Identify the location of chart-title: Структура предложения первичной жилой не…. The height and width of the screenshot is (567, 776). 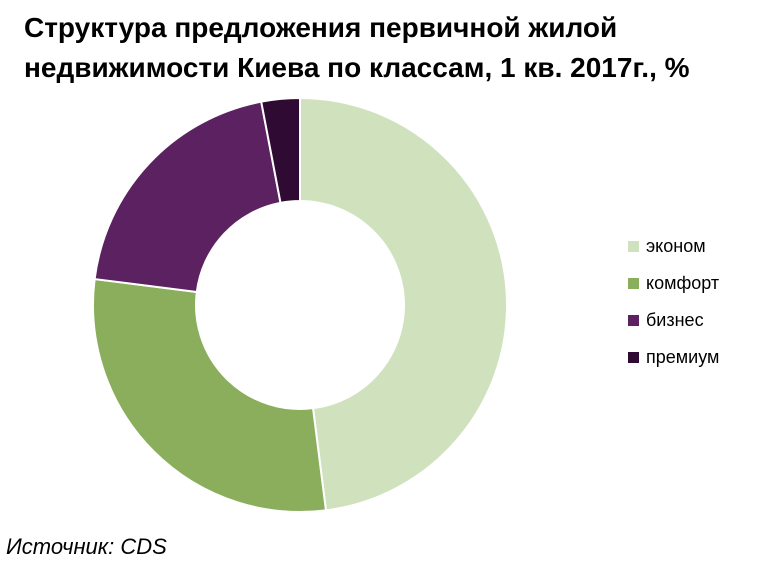
(389, 48).